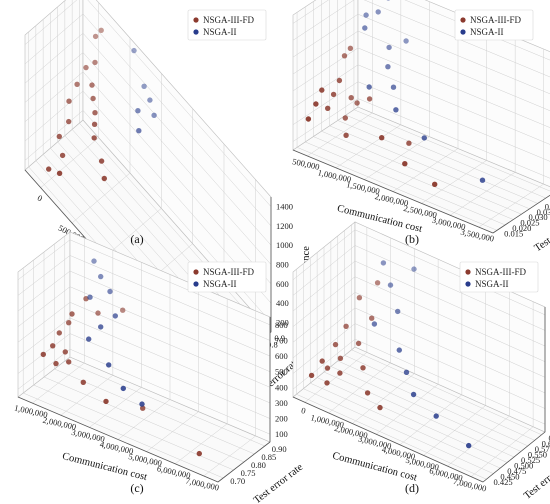 This screenshot has height=504, width=550. Describe the element at coordinates (521, 228) in the screenshot. I see `y-tick-label: 0.020` at that location.